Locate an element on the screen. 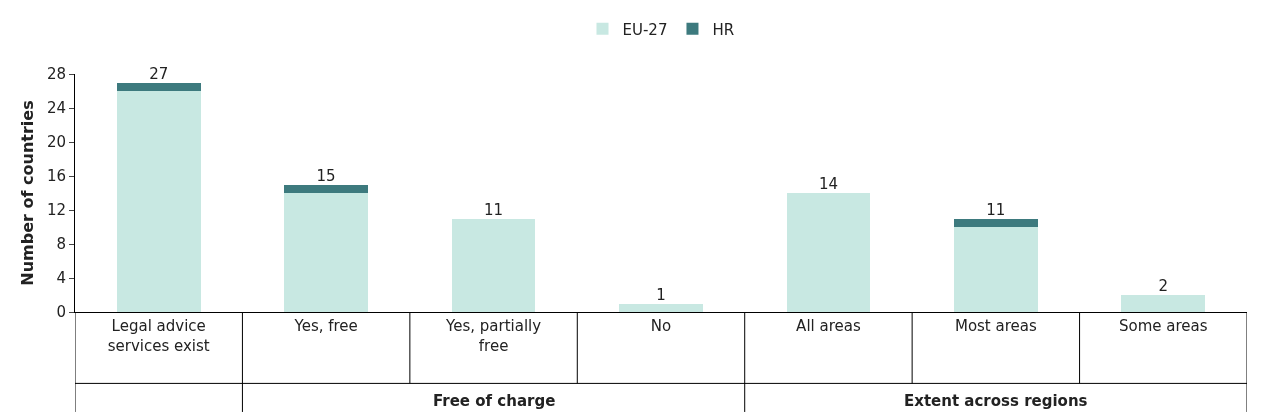 The height and width of the screenshot is (412, 1267). total-label: 27 is located at coordinates (159, 73).